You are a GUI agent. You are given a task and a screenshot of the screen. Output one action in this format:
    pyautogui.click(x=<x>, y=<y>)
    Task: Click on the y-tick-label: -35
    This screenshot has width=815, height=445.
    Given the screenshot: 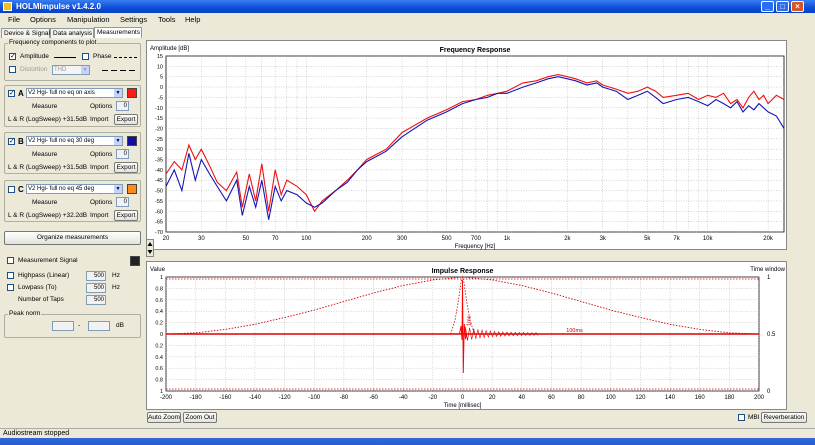 What is the action you would take?
    pyautogui.click(x=159, y=161)
    